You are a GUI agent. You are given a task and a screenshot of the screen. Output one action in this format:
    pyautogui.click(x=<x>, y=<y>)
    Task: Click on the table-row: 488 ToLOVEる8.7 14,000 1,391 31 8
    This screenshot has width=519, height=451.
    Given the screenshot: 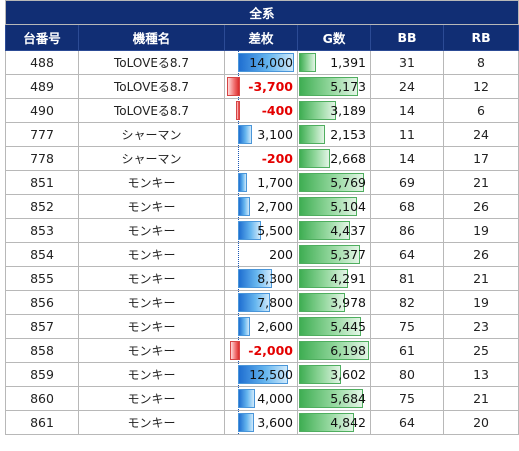 What is the action you would take?
    pyautogui.click(x=262, y=62)
    